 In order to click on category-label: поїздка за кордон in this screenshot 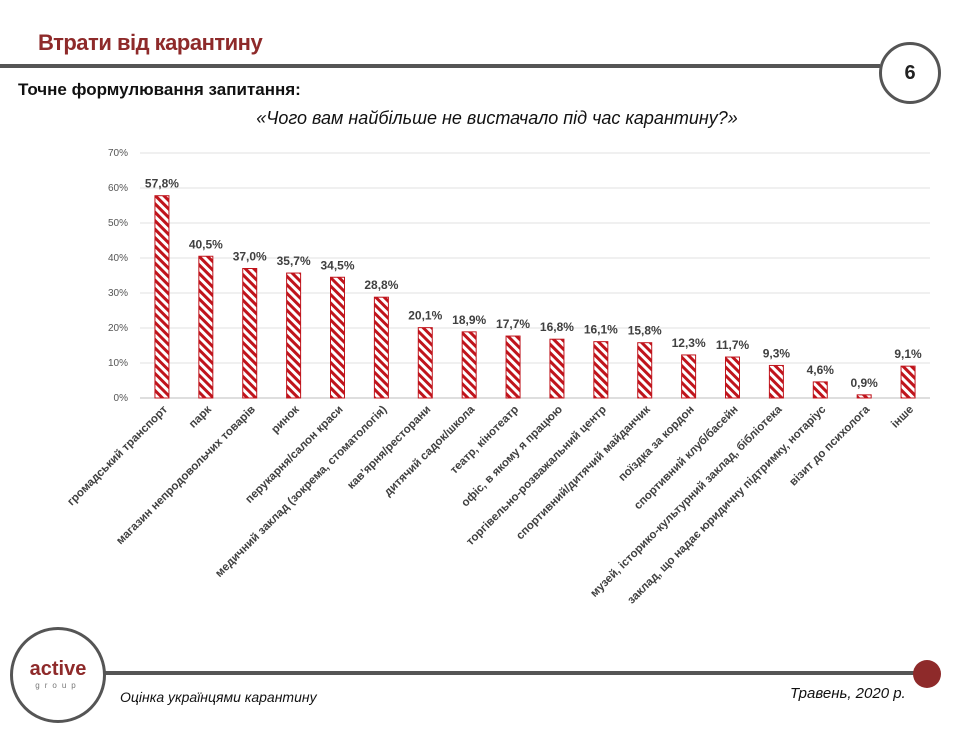, I will do `click(657, 444)`.